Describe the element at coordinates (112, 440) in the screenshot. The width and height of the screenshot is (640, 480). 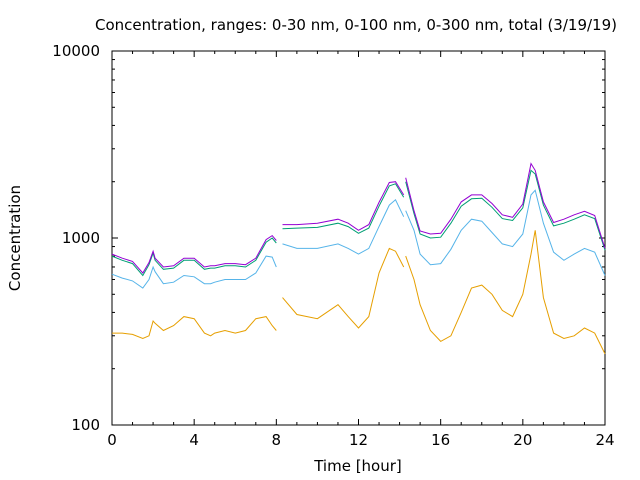
I see `x-tick-label: 0` at that location.